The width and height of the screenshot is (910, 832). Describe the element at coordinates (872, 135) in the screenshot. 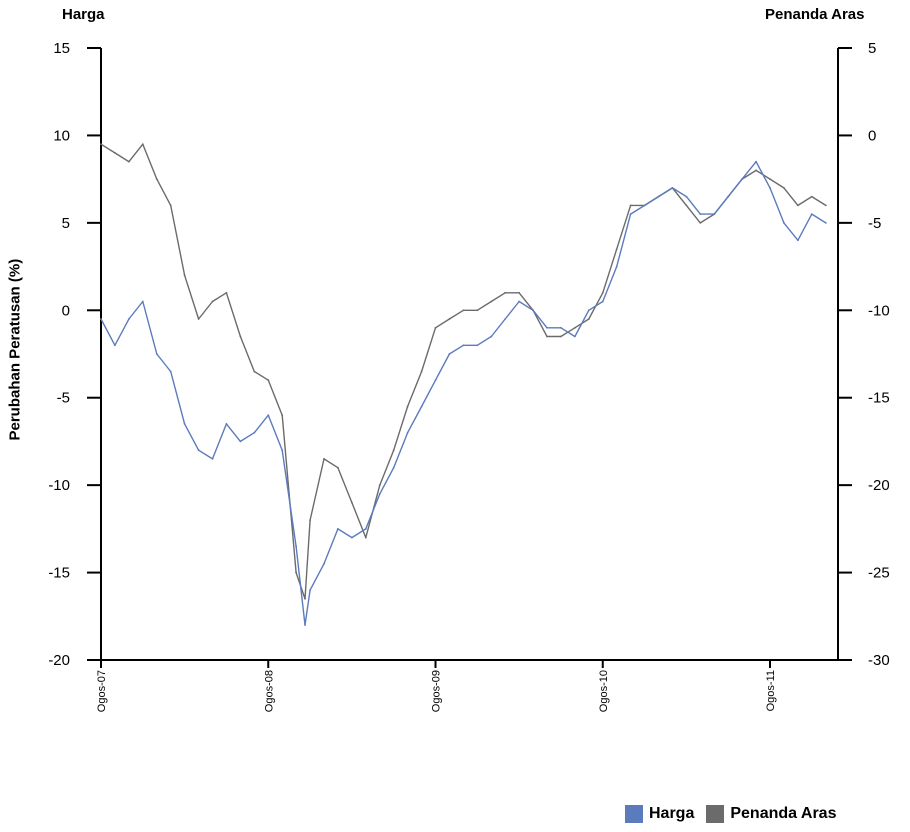

I see `right-y-tick-label: 0` at that location.